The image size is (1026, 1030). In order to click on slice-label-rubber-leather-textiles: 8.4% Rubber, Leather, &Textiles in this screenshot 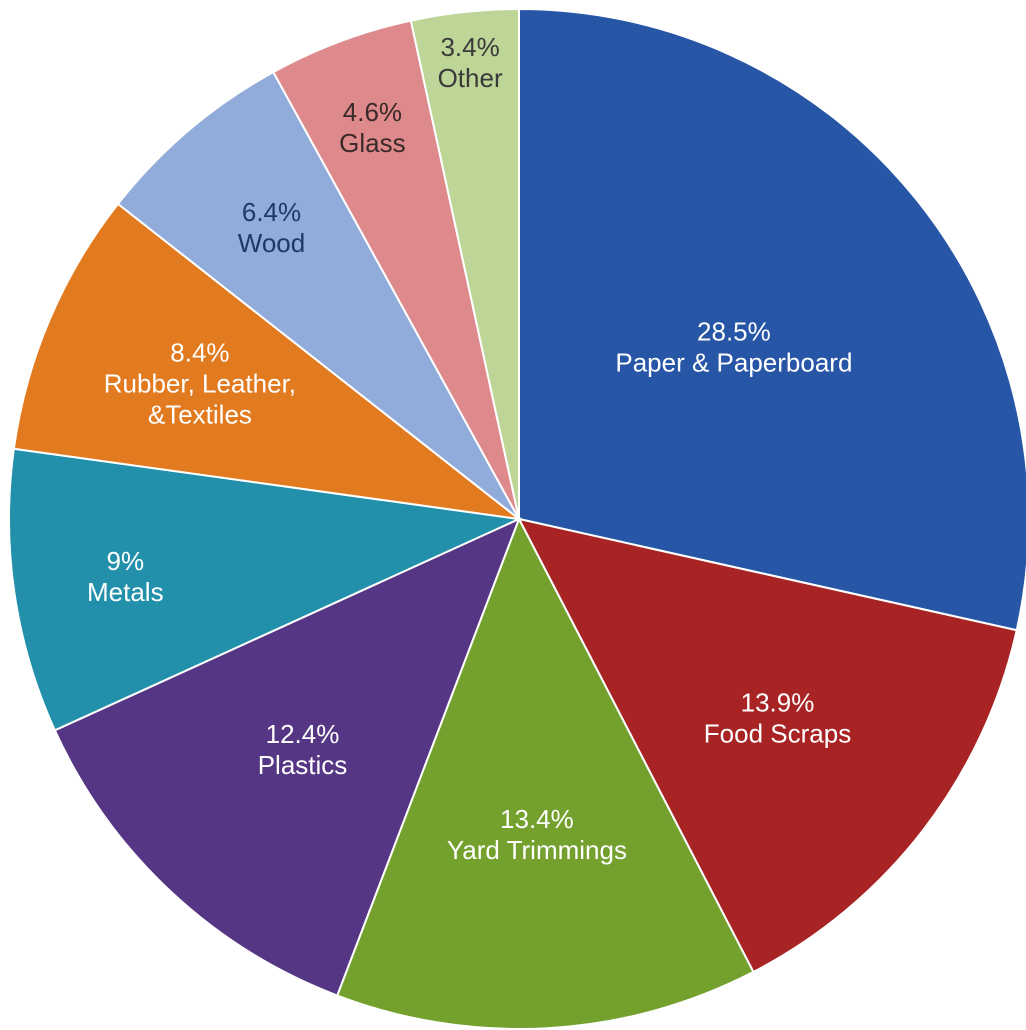, I will do `click(200, 383)`.